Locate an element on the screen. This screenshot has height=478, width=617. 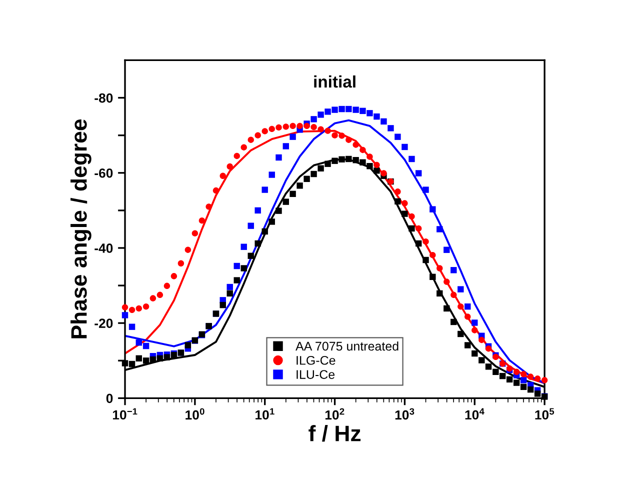
y-tick-label: 0 is located at coordinates (109, 399).